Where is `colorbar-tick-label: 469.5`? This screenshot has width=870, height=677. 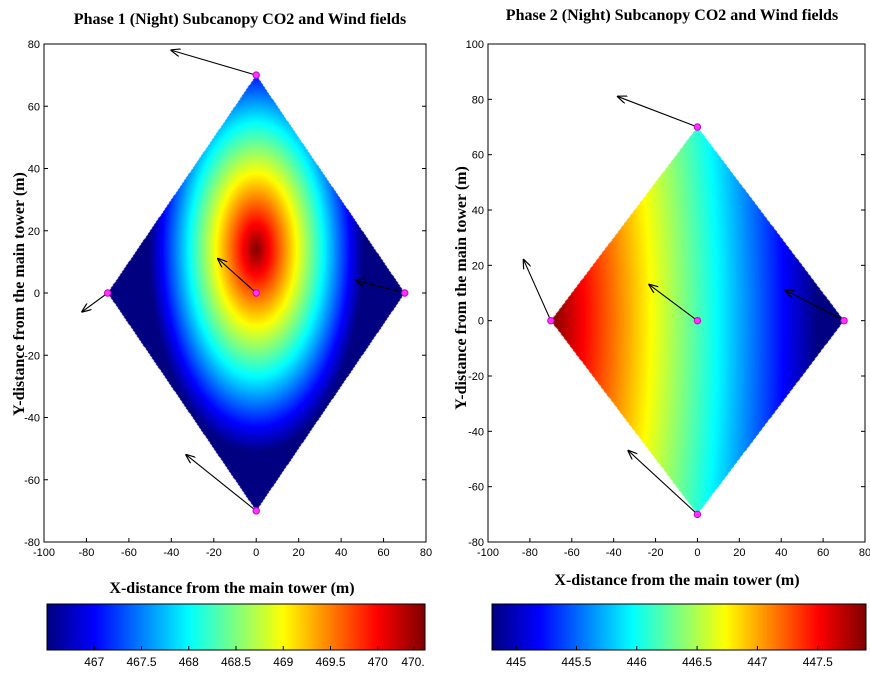 colorbar-tick-label: 469.5 is located at coordinates (330, 662).